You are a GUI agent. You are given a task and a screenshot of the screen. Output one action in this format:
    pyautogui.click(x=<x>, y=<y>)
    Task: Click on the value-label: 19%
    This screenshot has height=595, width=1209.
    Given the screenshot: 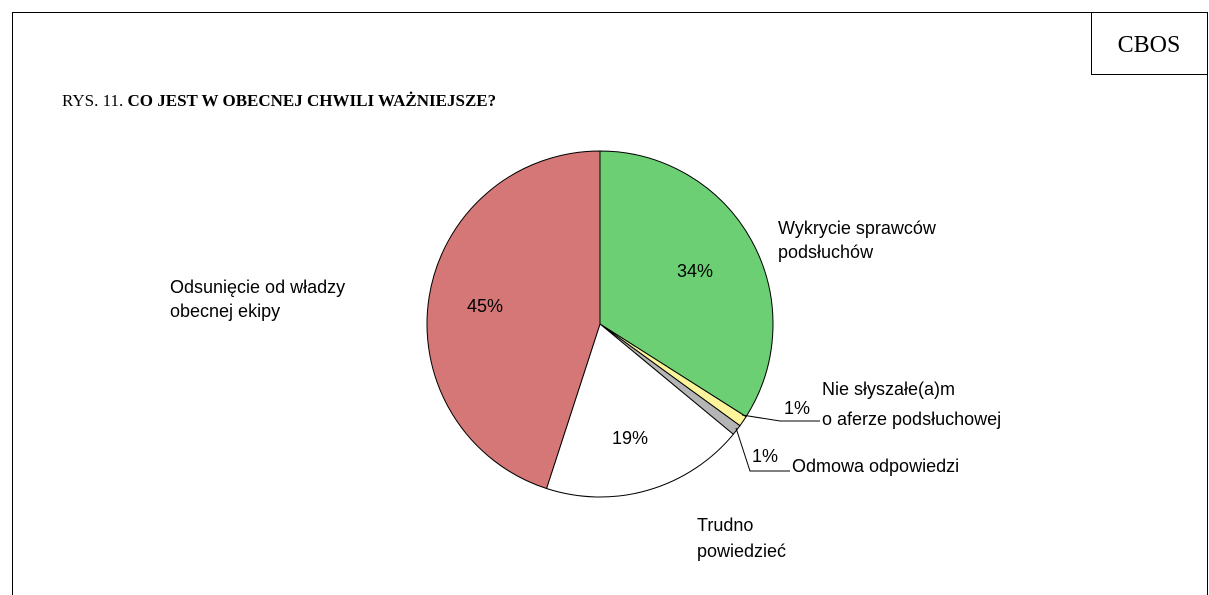 What is the action you would take?
    pyautogui.click(x=630, y=438)
    